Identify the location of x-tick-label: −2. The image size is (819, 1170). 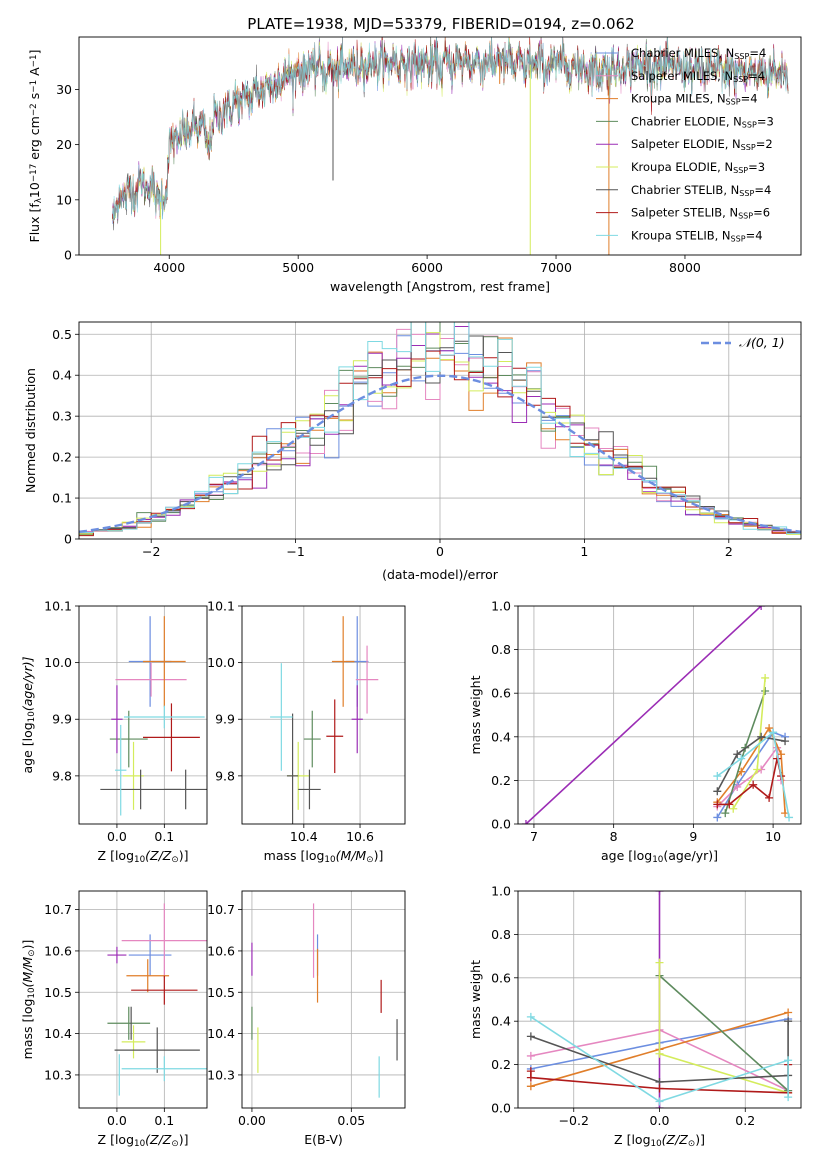
(151, 551).